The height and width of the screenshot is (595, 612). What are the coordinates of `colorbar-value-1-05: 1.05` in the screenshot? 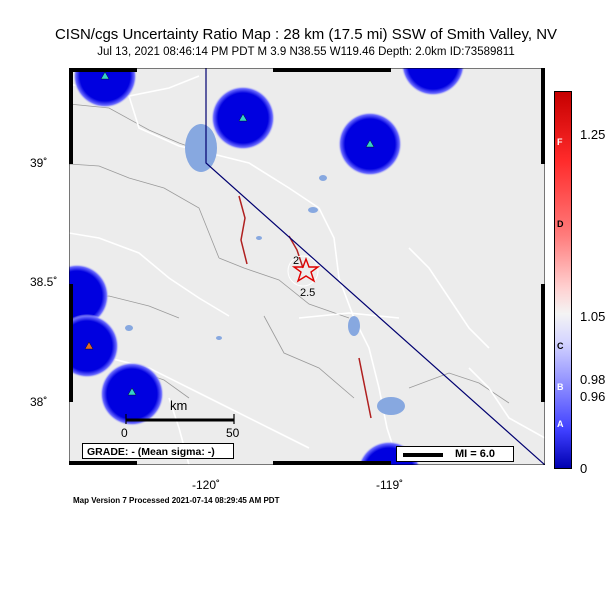 It's located at (593, 316).